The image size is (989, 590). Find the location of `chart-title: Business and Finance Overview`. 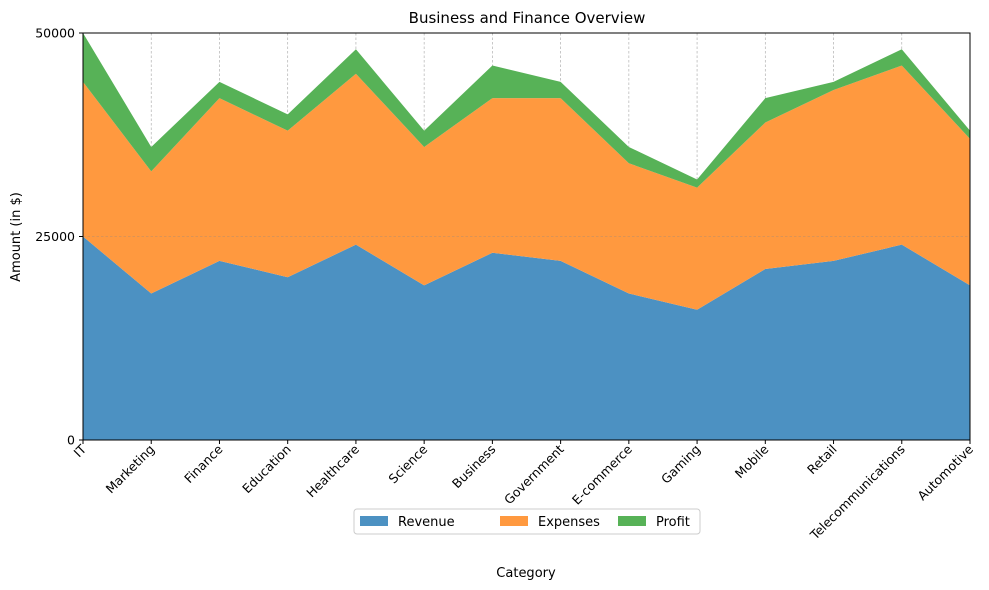

chart-title: Business and Finance Overview is located at coordinates (527, 18).